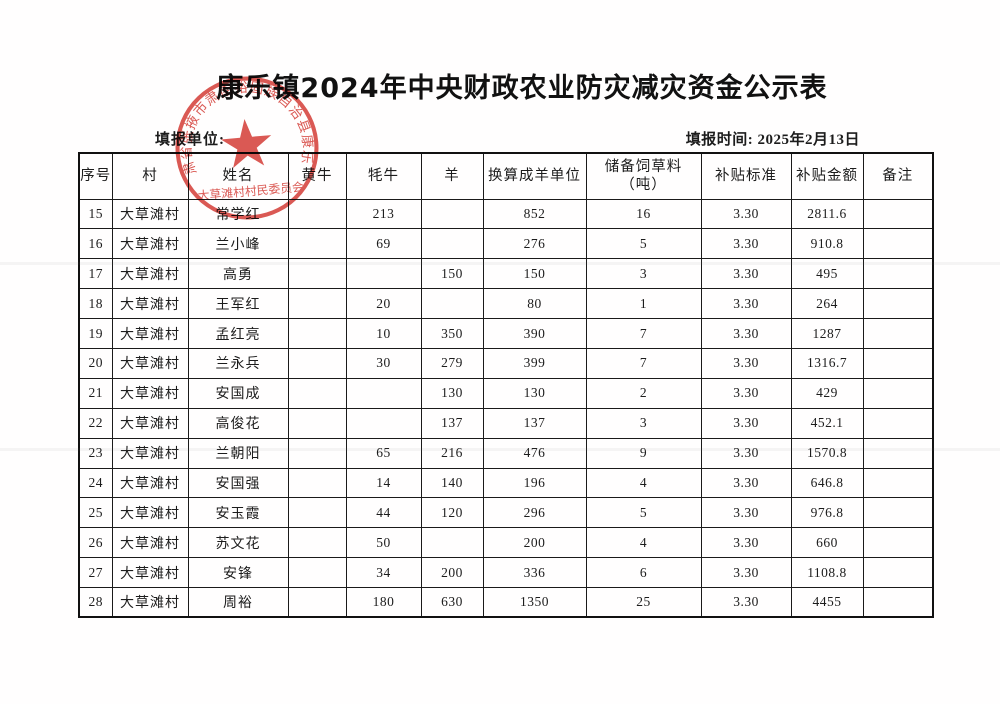 This screenshot has height=704, width=1000. Describe the element at coordinates (827, 244) in the screenshot. I see `table-cell: 910.8` at that location.